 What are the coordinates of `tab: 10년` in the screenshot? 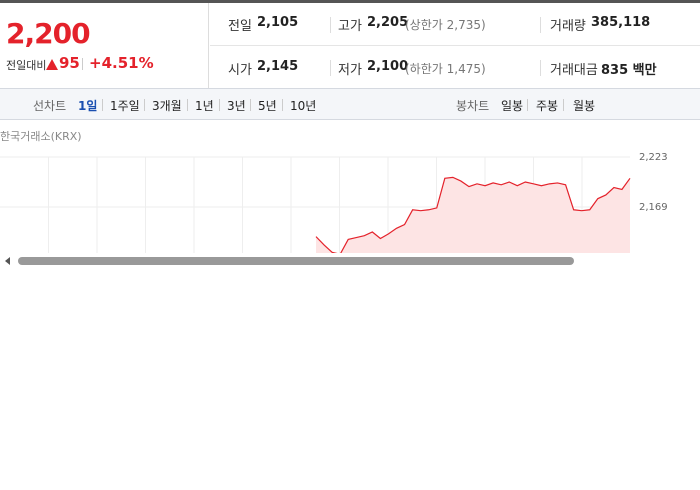 It's located at (303, 106).